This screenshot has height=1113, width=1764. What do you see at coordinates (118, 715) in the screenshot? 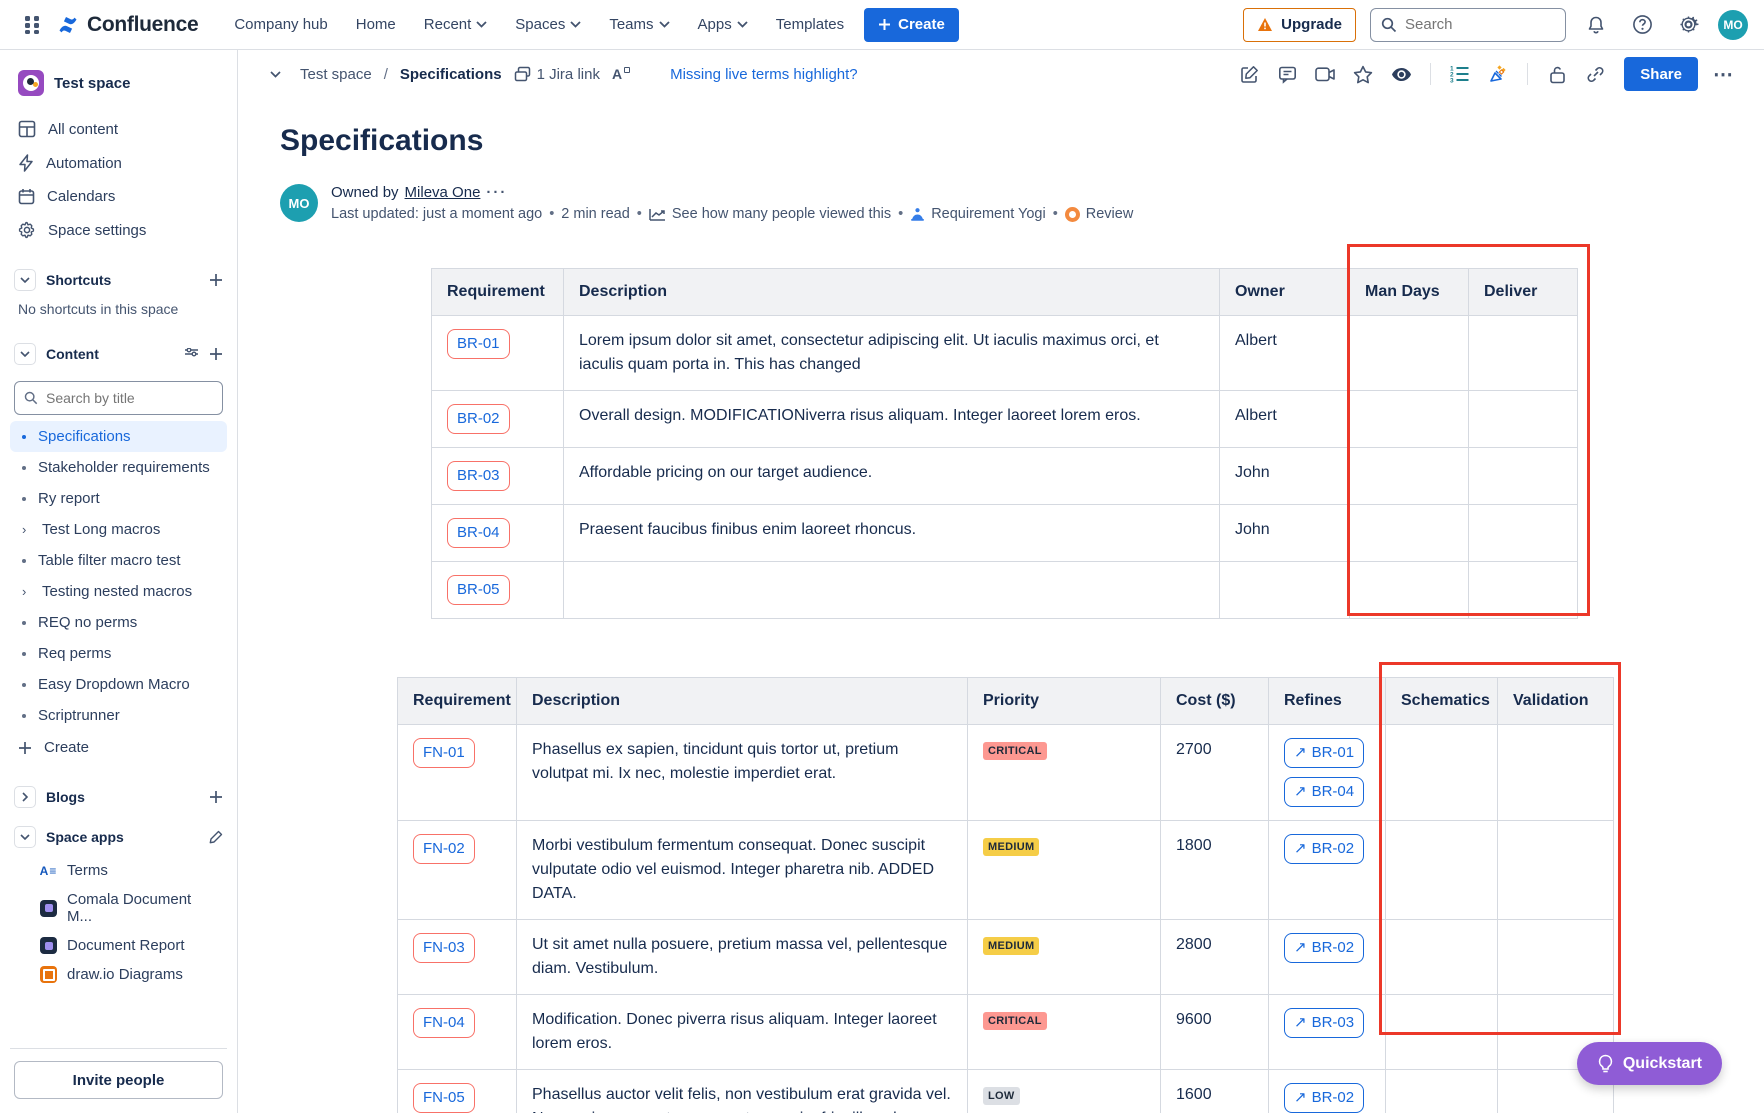
I see `sidebar-page-scriptrunner: Scriptrunner` at bounding box center [118, 715].